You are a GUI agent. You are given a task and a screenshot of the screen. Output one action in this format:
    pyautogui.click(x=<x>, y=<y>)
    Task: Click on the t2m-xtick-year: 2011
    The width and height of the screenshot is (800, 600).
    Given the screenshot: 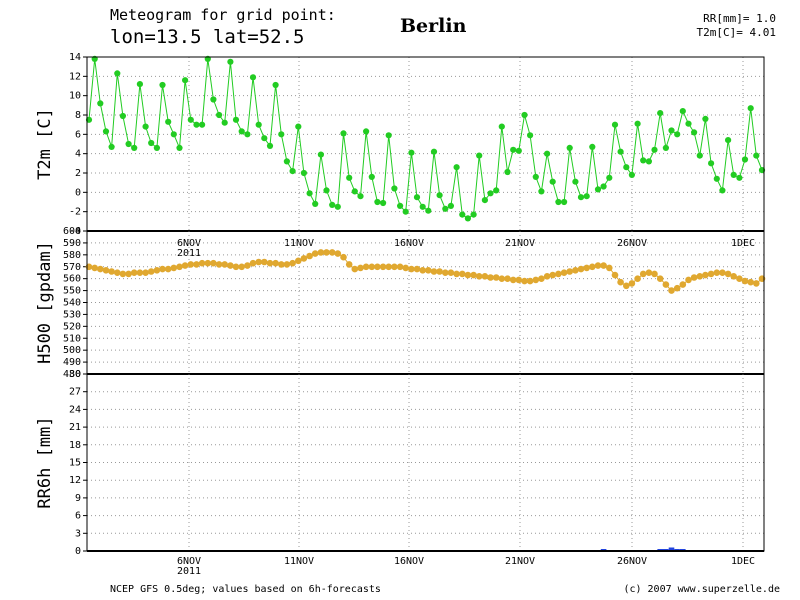 What is the action you would take?
    pyautogui.click(x=189, y=253)
    